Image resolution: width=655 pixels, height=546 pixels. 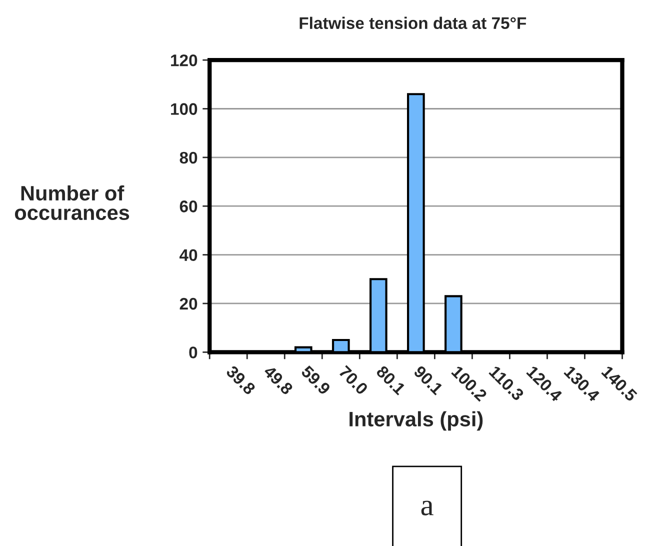 I want to click on x-tick-label: 59.9, so click(x=316, y=380).